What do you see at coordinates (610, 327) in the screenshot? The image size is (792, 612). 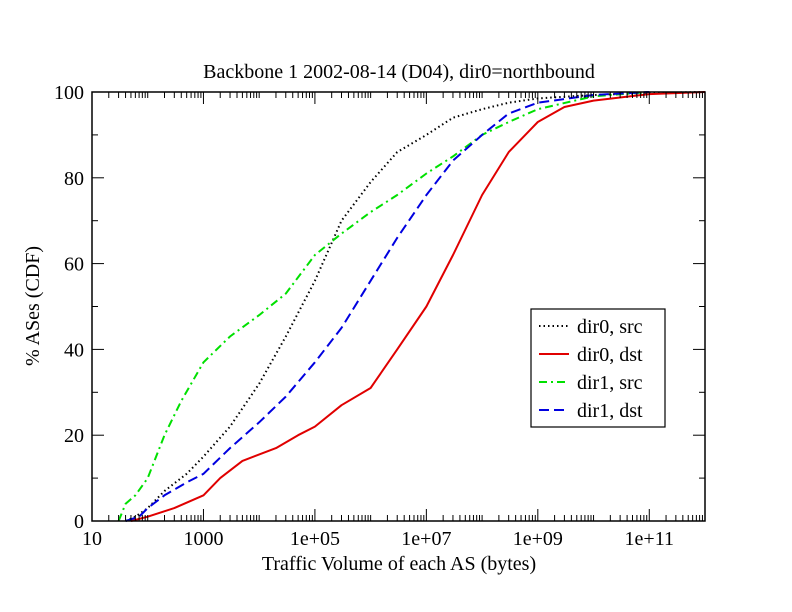 I see `legend-label-dir0-src: dir0, src` at bounding box center [610, 327].